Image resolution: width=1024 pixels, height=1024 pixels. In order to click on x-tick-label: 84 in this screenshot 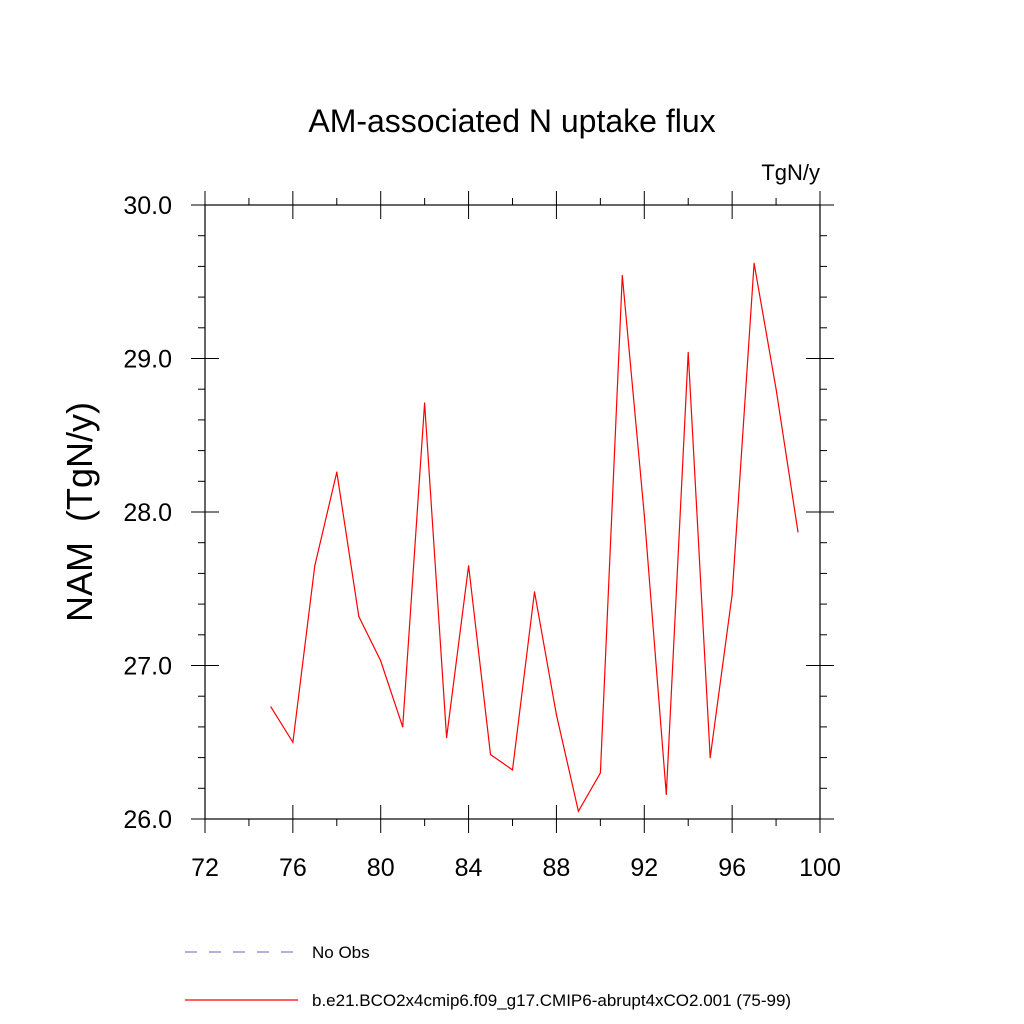, I will do `click(469, 868)`.